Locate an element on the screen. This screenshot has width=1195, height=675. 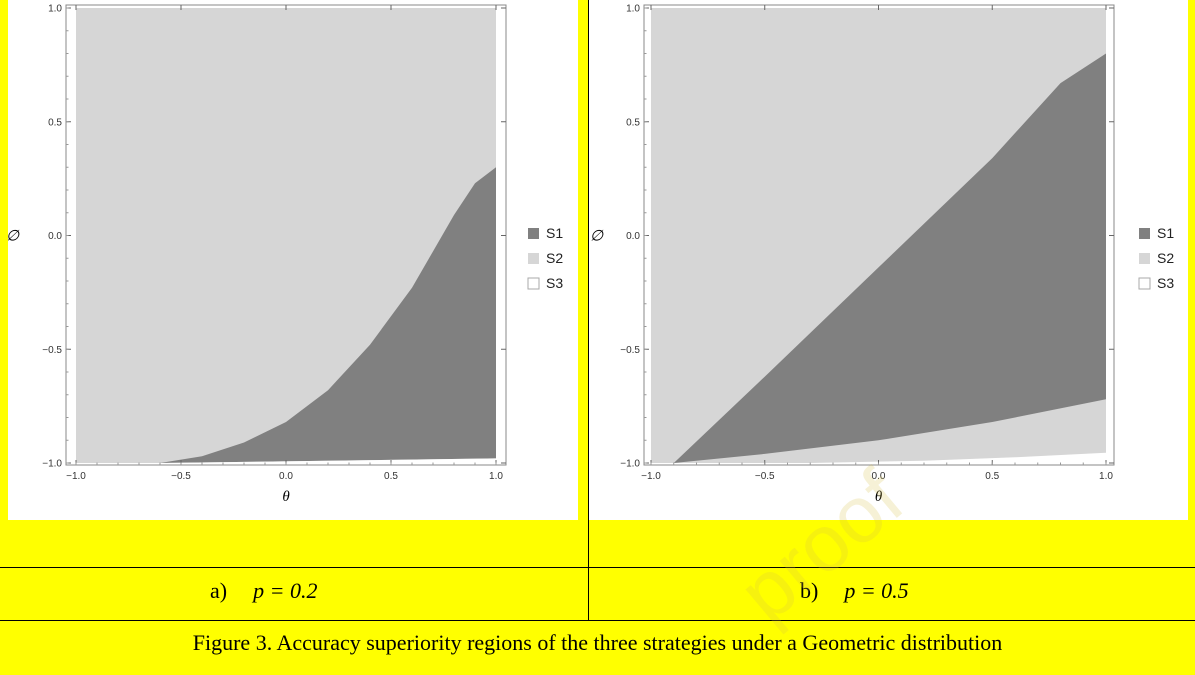
chart-a-ytick-label: −0.5 is located at coordinates (52, 350).